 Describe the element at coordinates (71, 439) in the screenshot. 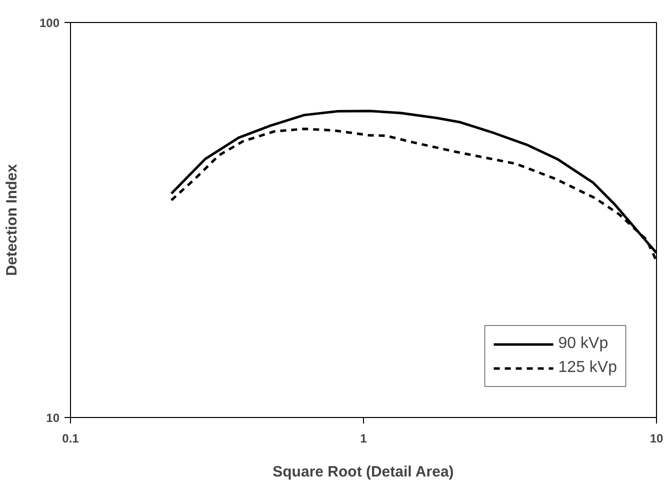

I see `x-tick-label: 0.1` at that location.